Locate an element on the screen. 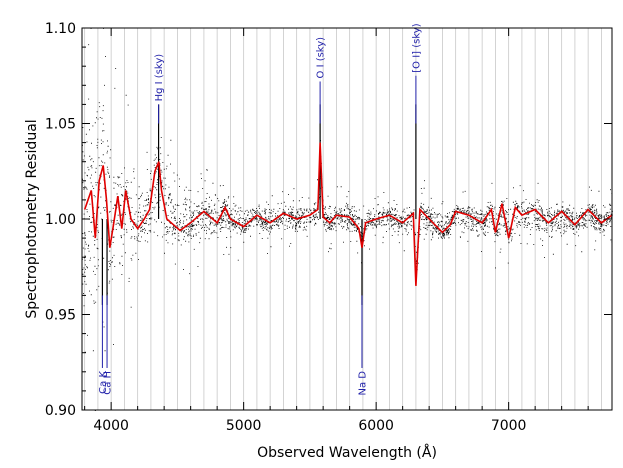 The image size is (623, 468). y-tick-label: 1.10 is located at coordinates (60, 29).